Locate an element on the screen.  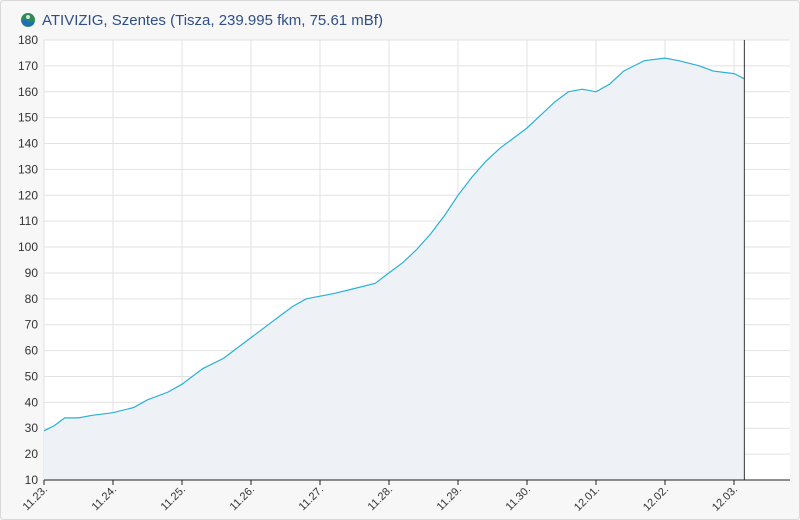
y-tick-label: 160 is located at coordinates (28, 92).